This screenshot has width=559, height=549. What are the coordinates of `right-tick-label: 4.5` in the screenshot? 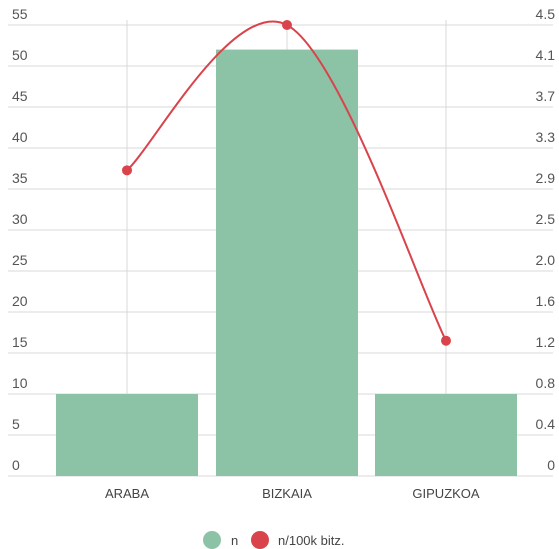 It's located at (546, 14).